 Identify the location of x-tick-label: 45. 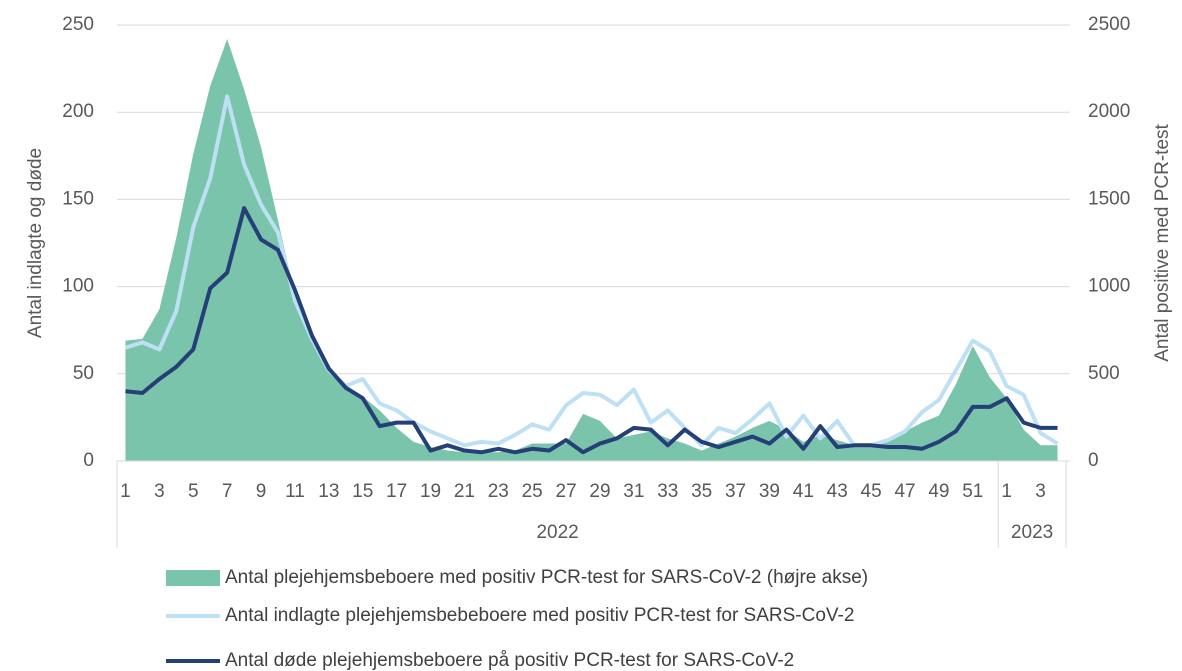
(871, 491).